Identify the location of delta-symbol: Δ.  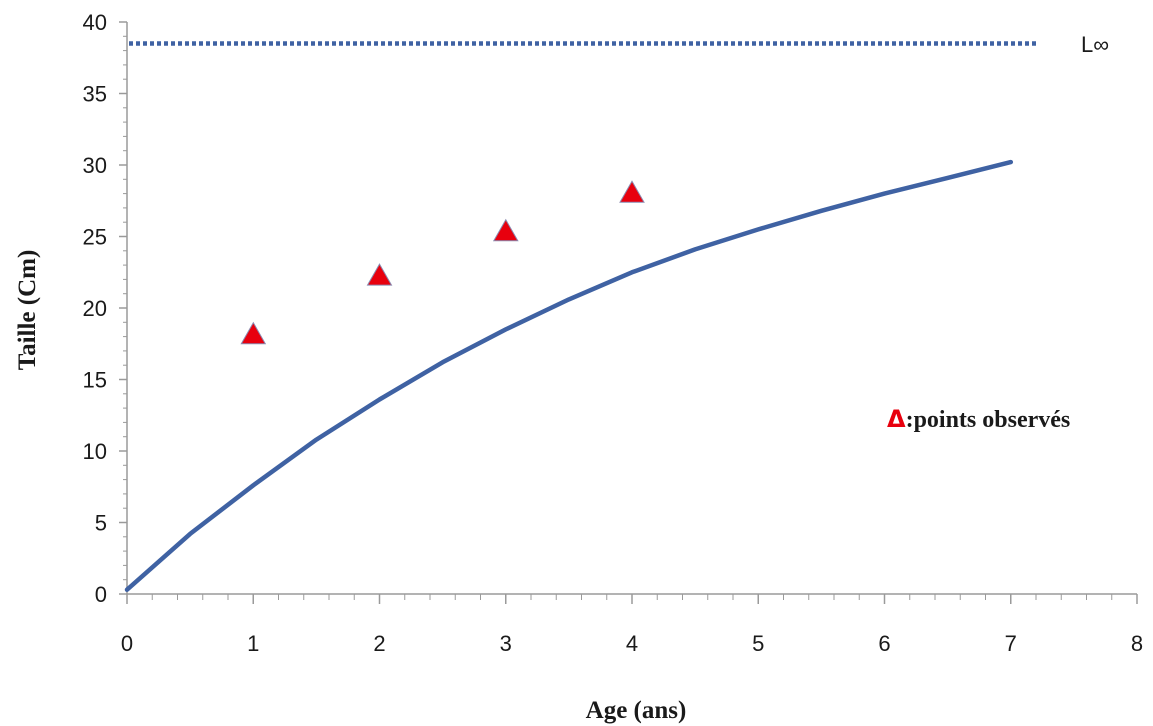
(896, 419).